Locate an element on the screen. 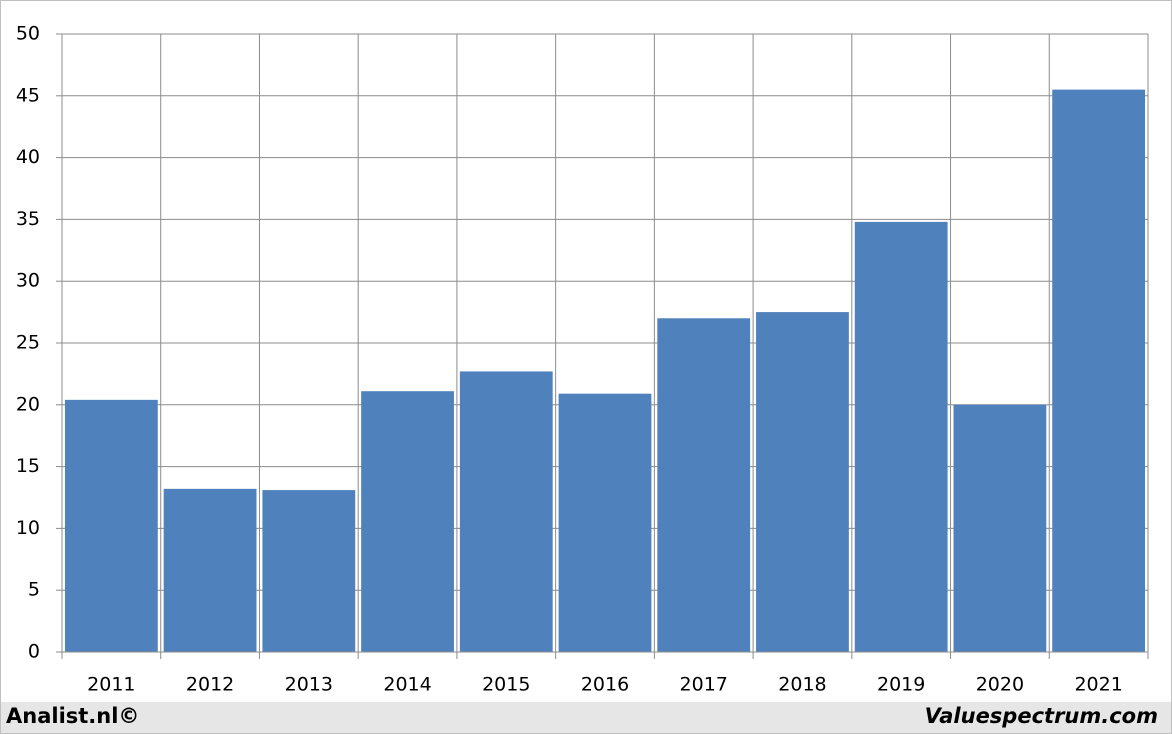  y-tick-label: 25 is located at coordinates (28, 343).